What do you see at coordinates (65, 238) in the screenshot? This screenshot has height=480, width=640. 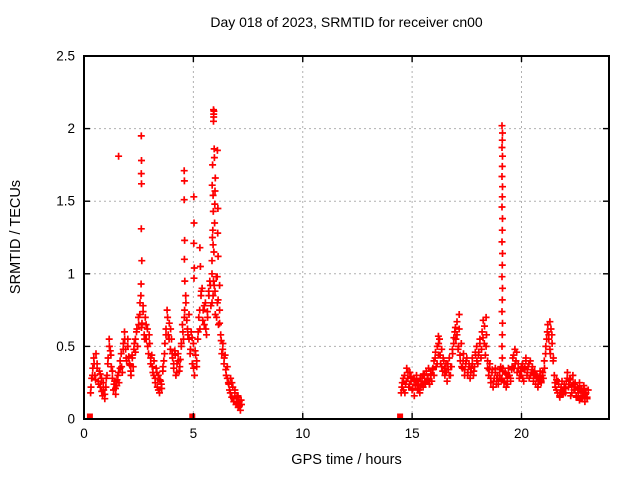 I see `y-tick-labels: 0 0.5 1 1.5 2 2.5` at bounding box center [65, 238].